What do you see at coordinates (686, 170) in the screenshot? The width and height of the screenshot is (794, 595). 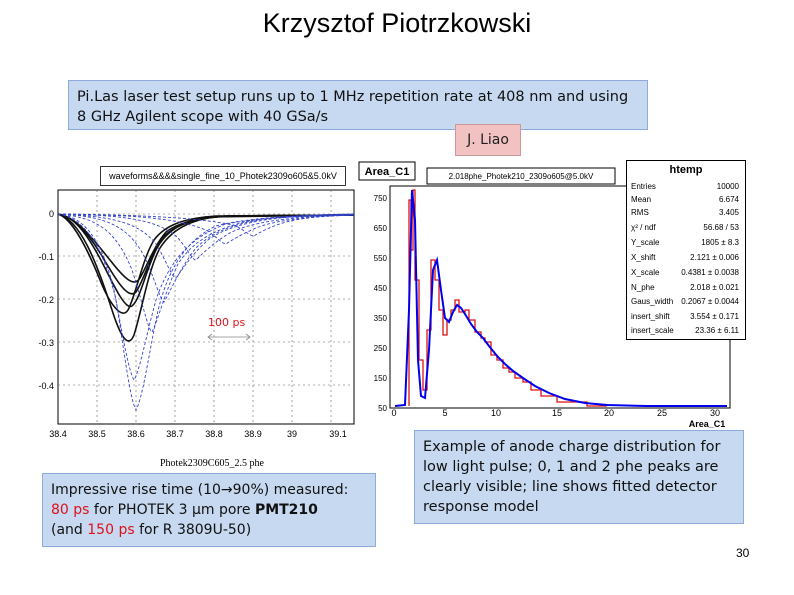 I see `stats-title: htemp` at bounding box center [686, 170].